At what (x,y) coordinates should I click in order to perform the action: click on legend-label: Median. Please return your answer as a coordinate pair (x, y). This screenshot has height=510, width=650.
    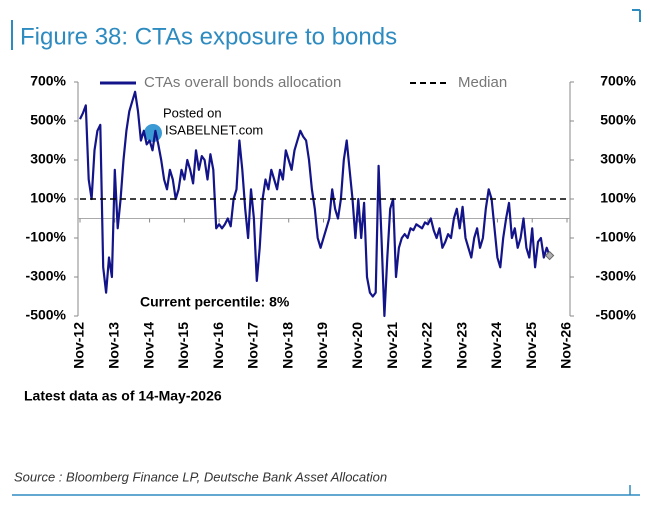
    Looking at the image, I should click on (482, 82).